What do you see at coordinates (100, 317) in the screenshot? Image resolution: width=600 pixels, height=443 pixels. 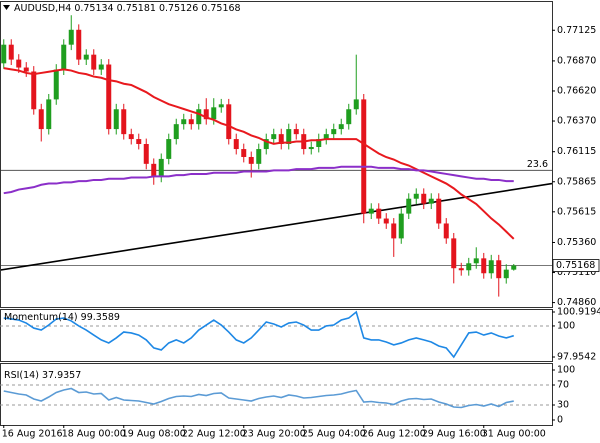 I see `indicator-value: 99.3589` at bounding box center [100, 317].